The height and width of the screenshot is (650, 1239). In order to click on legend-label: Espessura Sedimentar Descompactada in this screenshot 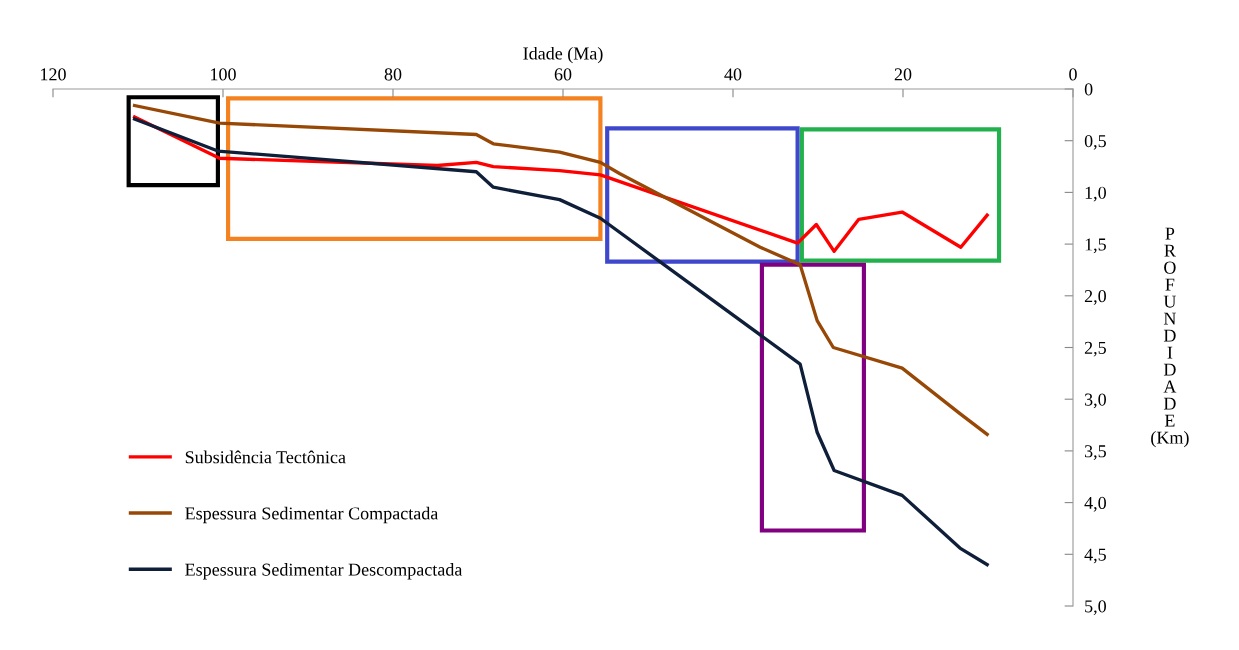, I will do `click(324, 571)`.